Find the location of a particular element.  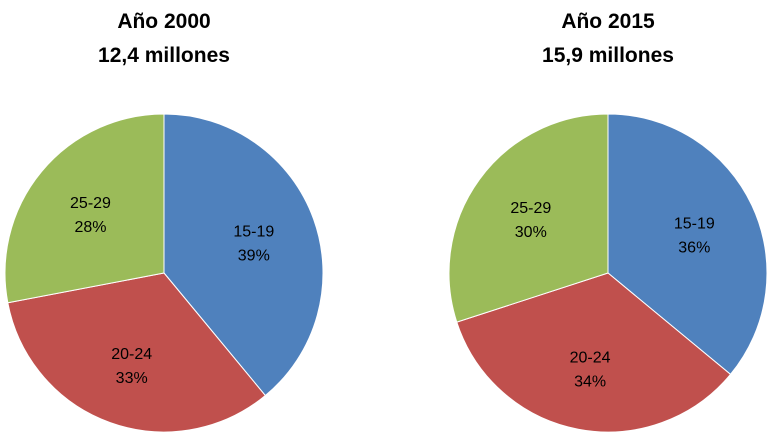

slice-category-label-2015-25-29: 25-29 is located at coordinates (530, 208).